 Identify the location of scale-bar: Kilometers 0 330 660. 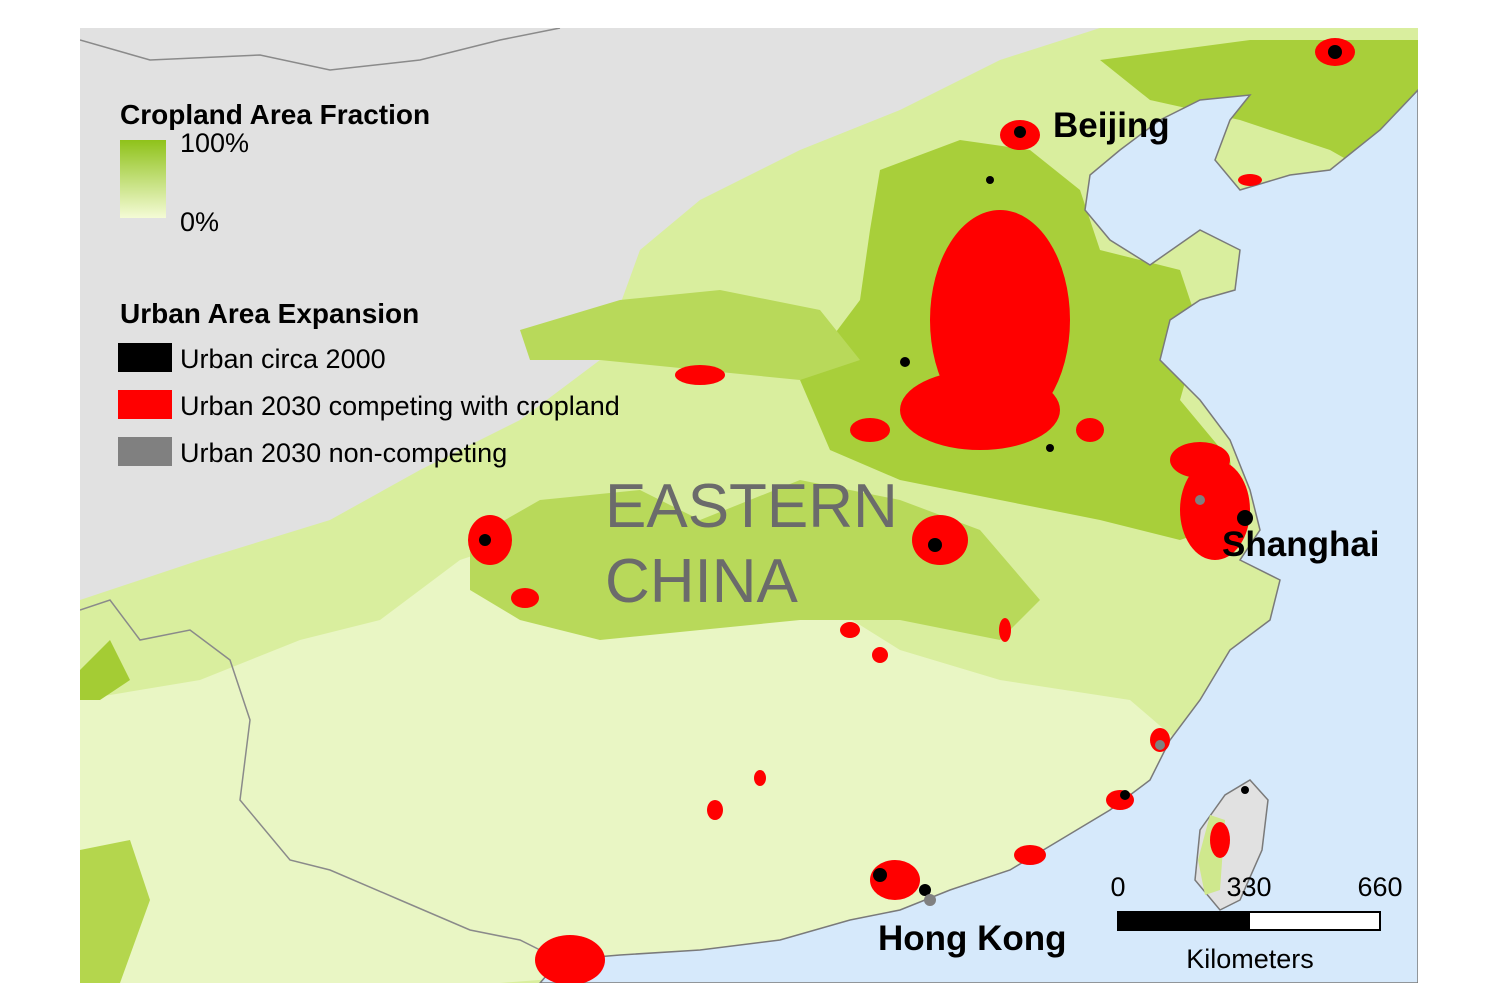
(1256, 923).